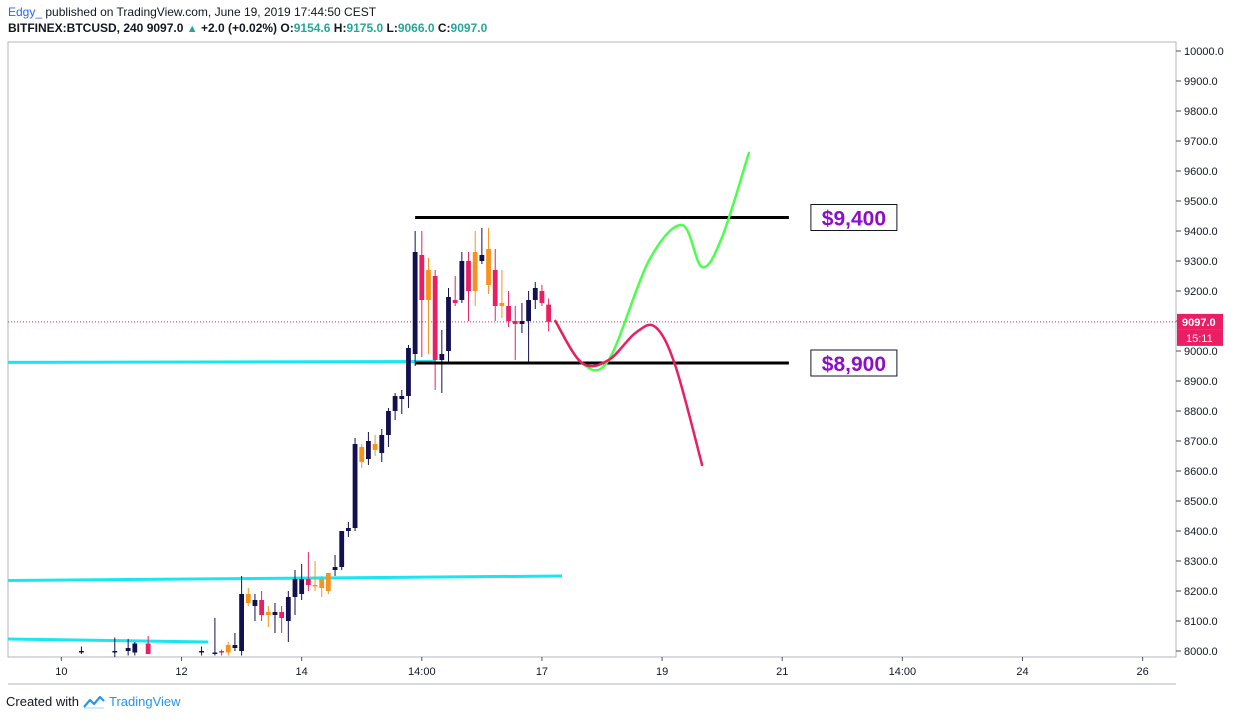  What do you see at coordinates (416, 28) in the screenshot?
I see `low-value: 9066.0` at bounding box center [416, 28].